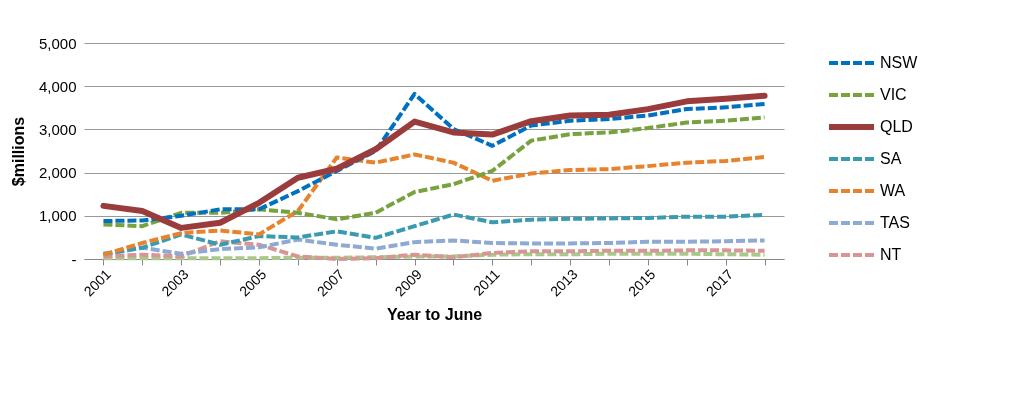 Image resolution: width=1027 pixels, height=412 pixels. Describe the element at coordinates (74, 259) in the screenshot. I see `y-tick-label: -` at that location.